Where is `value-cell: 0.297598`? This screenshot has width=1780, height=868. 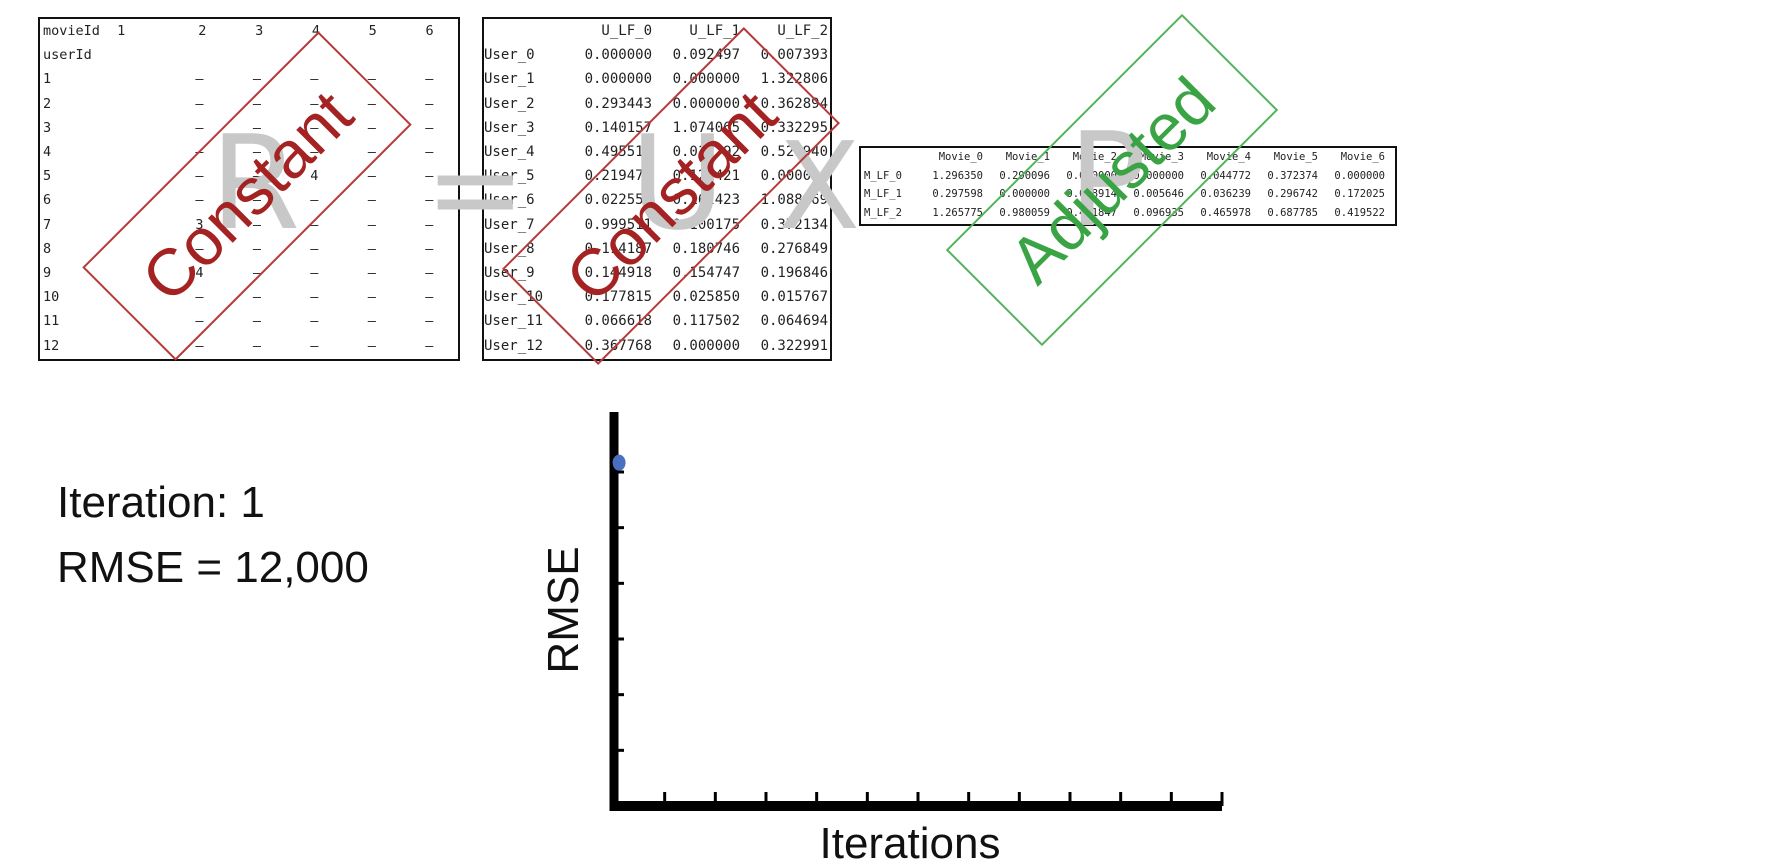
value-cell: 0.297598 is located at coordinates (957, 194).